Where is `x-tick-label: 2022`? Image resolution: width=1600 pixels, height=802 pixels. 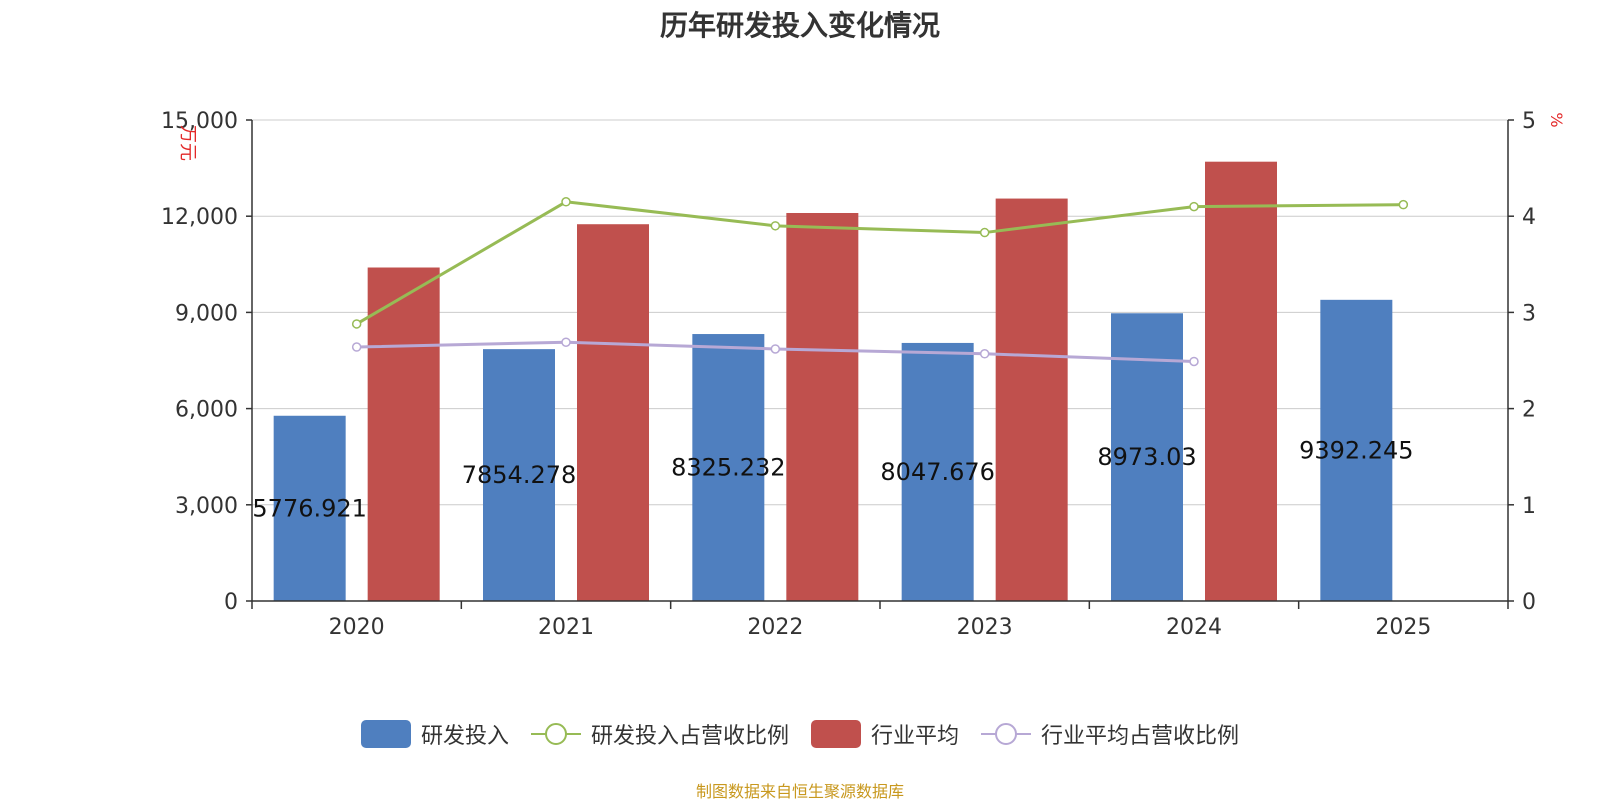 x-tick-label: 2022 is located at coordinates (775, 627).